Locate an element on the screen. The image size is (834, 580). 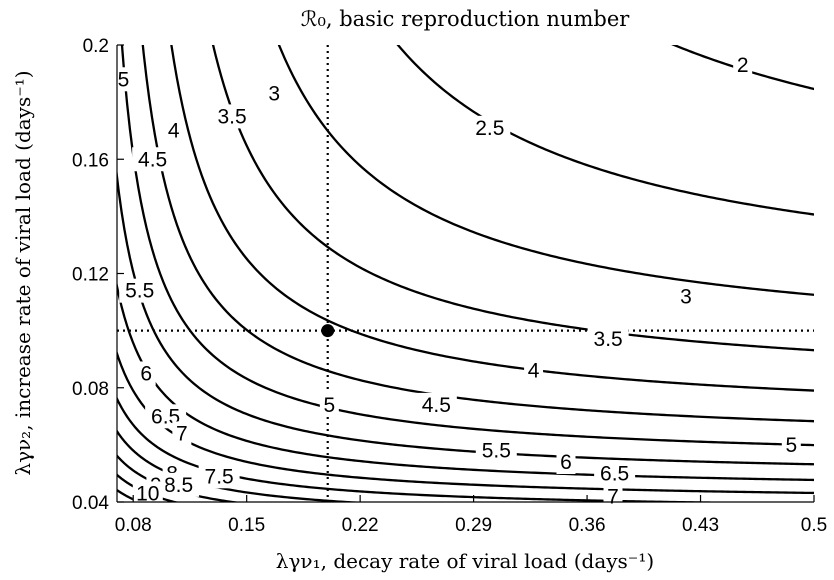
y-tick-label: 0.08 is located at coordinates (90, 389).